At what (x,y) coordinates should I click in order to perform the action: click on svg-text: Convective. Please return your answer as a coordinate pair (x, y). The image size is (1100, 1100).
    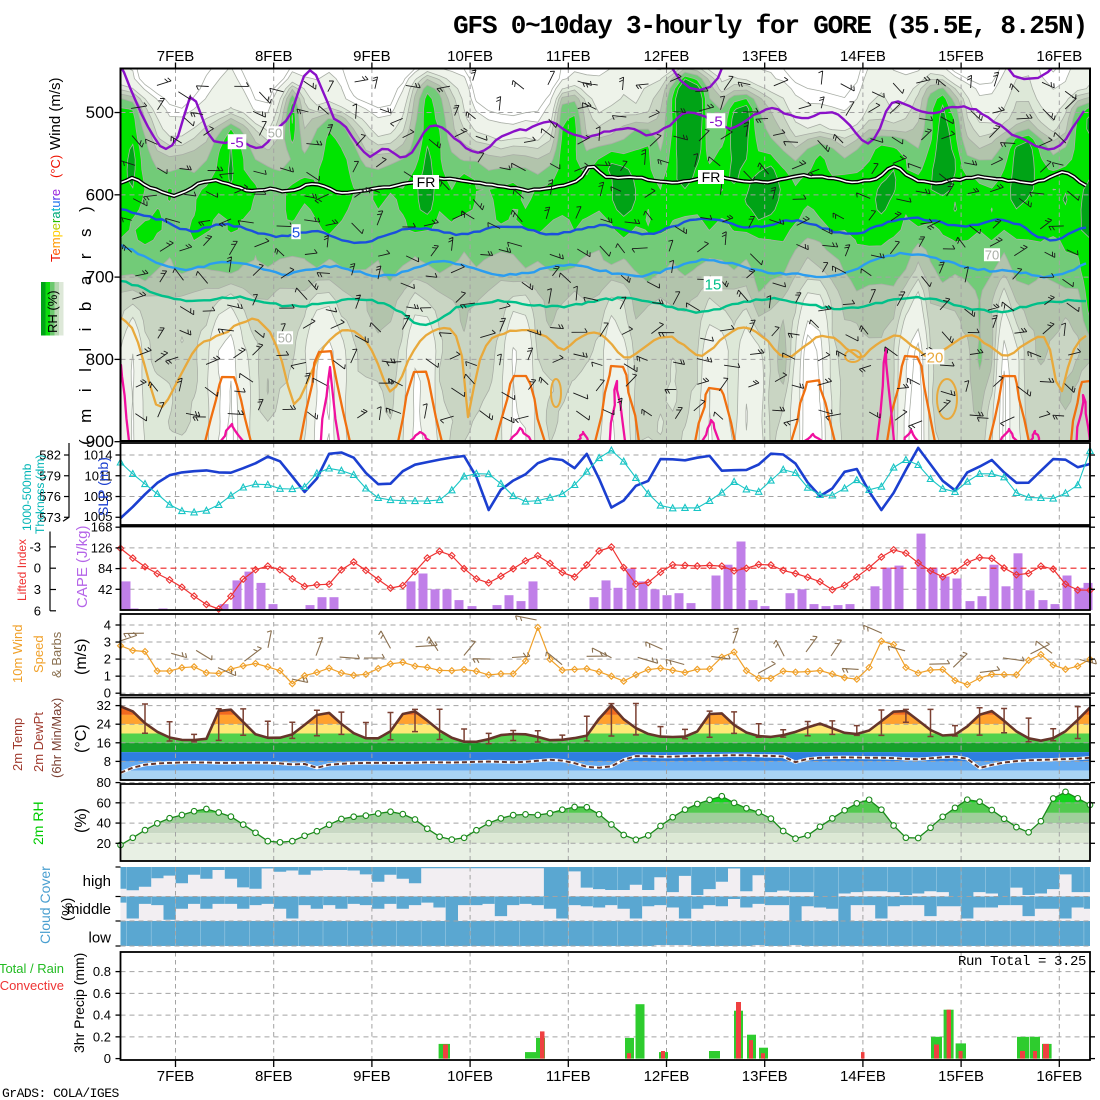
    Looking at the image, I should click on (32, 985).